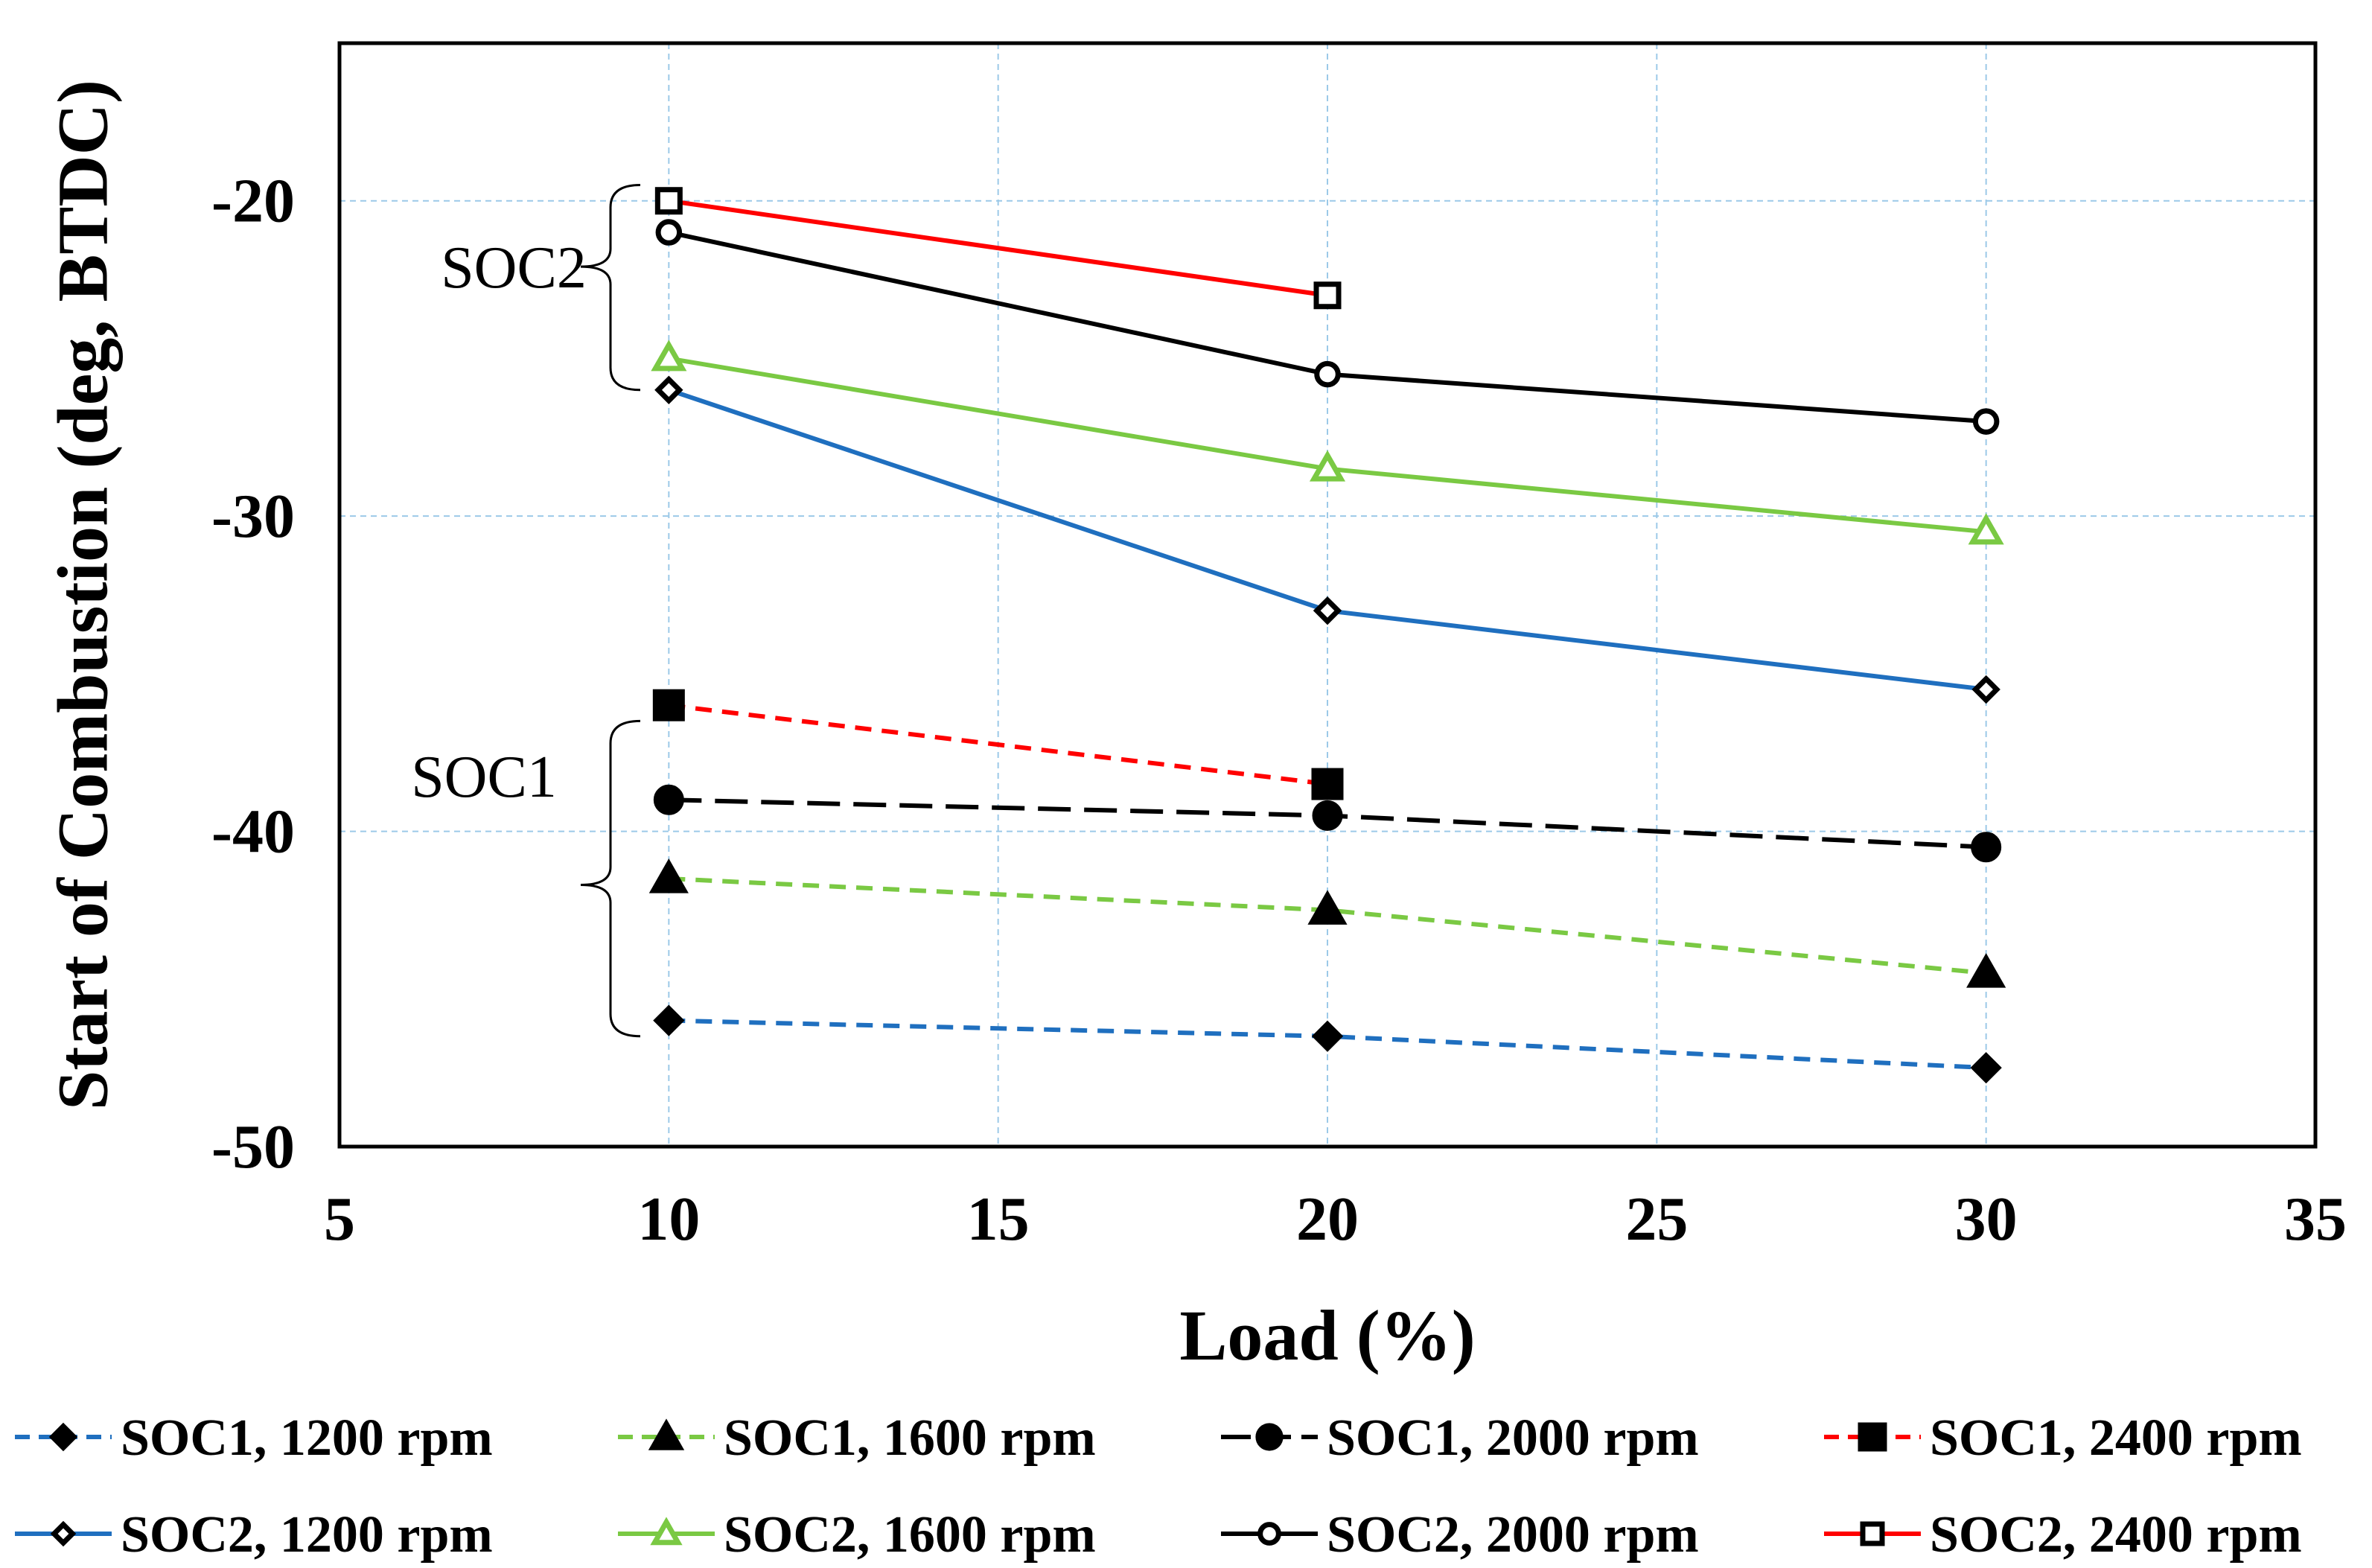  Describe the element at coordinates (1327, 1219) in the screenshot. I see `x-tick-label: 20` at that location.